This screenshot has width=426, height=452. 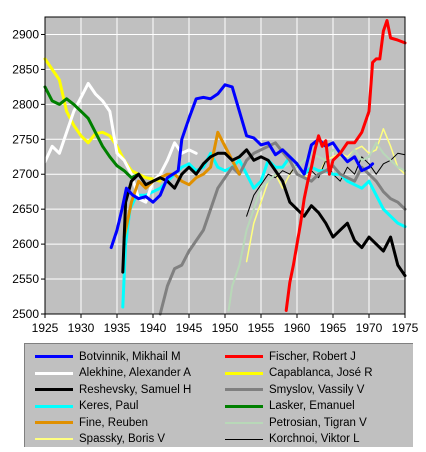 What do you see at coordinates (25, 244) in the screenshot?
I see `y-tick-label: 2600` at bounding box center [25, 244].